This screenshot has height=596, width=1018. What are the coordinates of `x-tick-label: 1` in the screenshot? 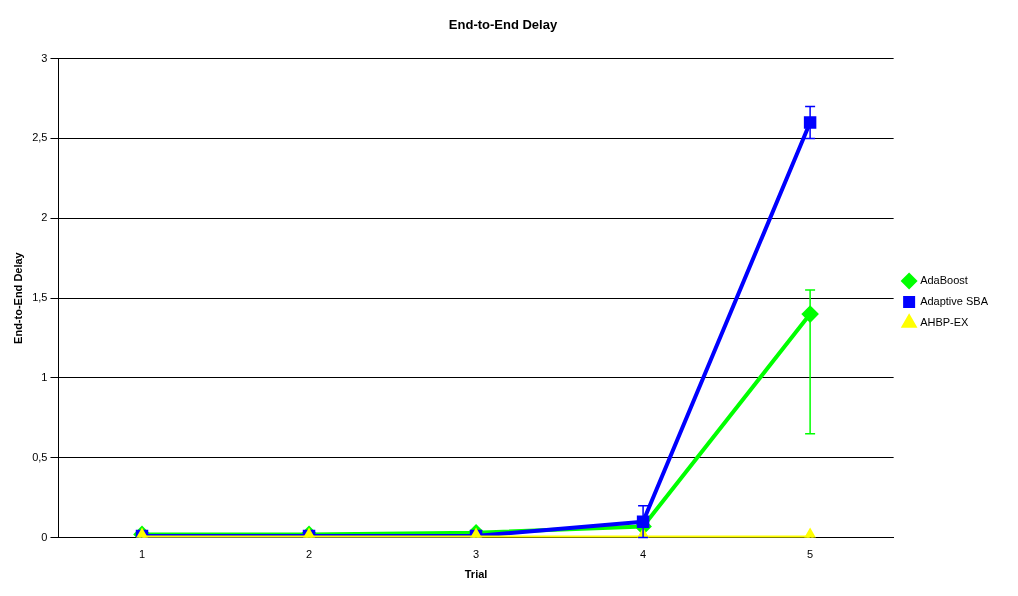 It's located at (142, 554).